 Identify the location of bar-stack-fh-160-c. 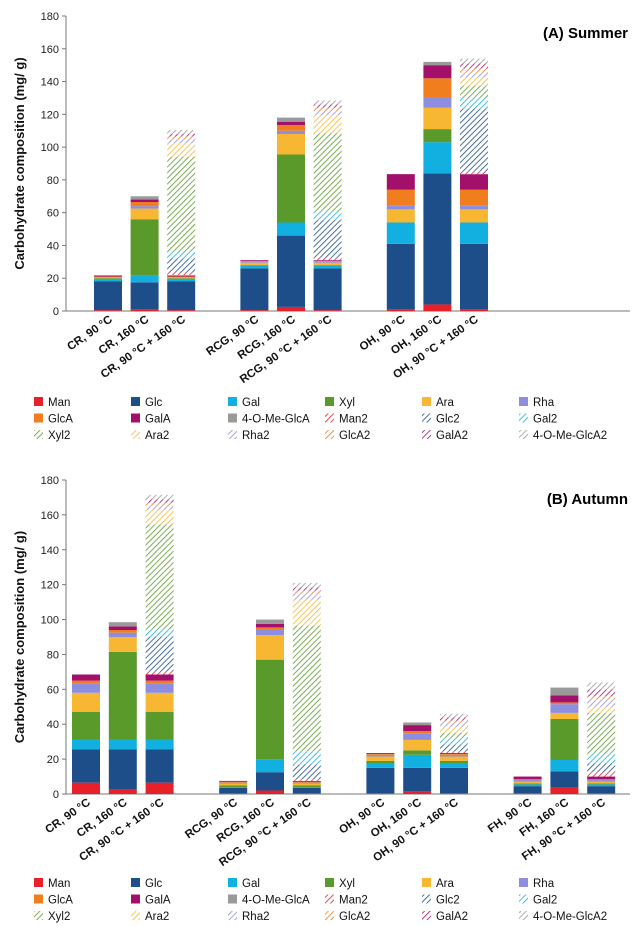
(564, 740).